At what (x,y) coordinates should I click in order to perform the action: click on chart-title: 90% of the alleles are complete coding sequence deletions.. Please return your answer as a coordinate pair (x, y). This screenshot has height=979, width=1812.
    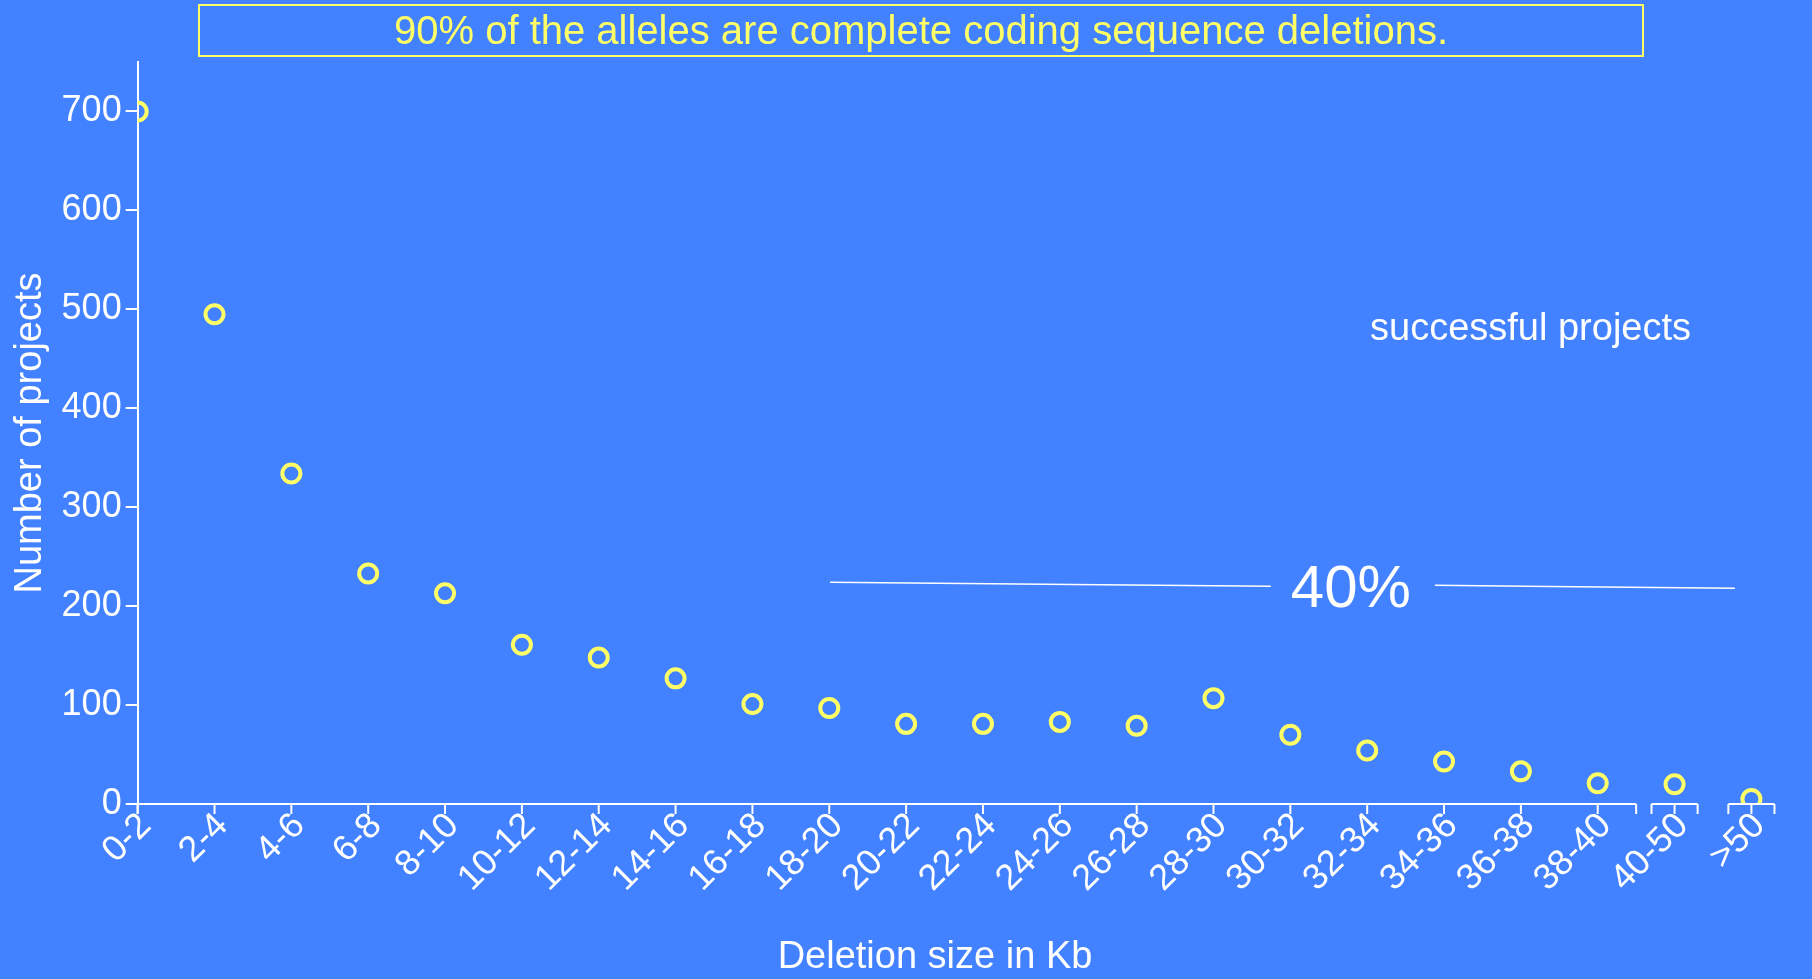
    Looking at the image, I should click on (921, 30).